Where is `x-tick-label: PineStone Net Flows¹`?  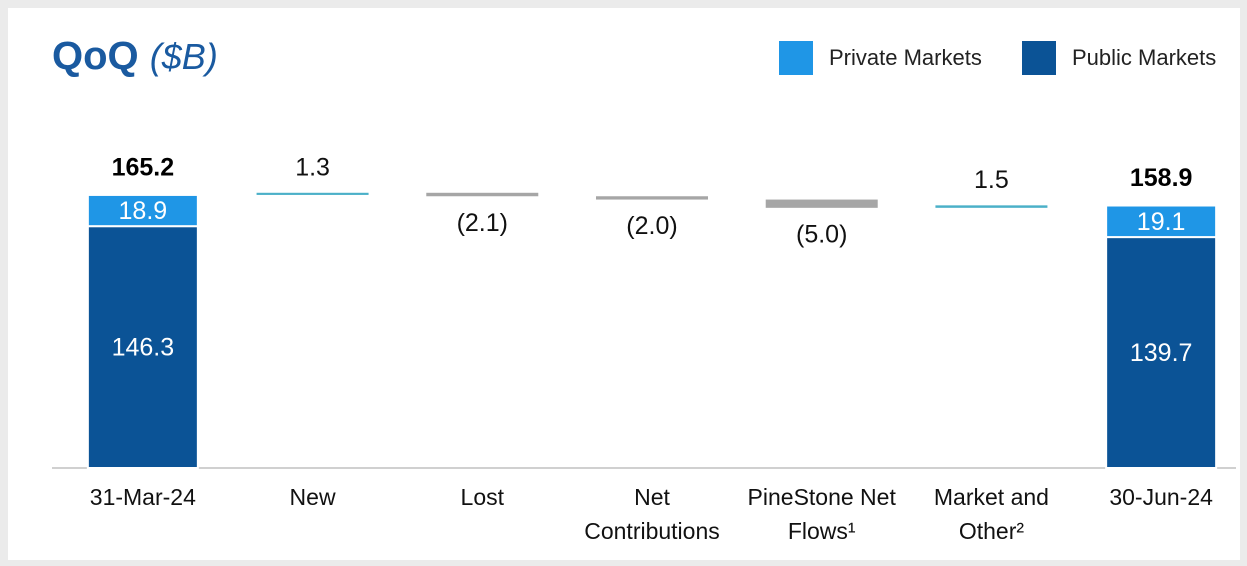
x-tick-label: PineStone Net Flows¹ is located at coordinates (821, 514).